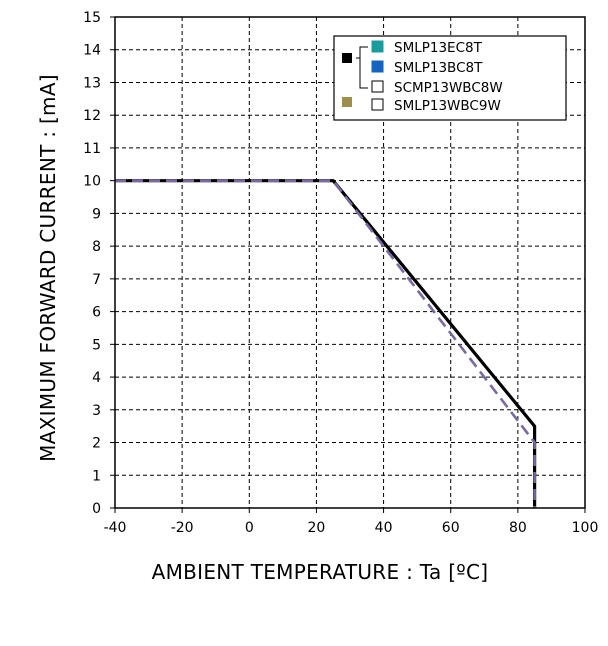 The image size is (608, 646). Describe the element at coordinates (96, 476) in the screenshot. I see `y-tick-label: 1` at that location.